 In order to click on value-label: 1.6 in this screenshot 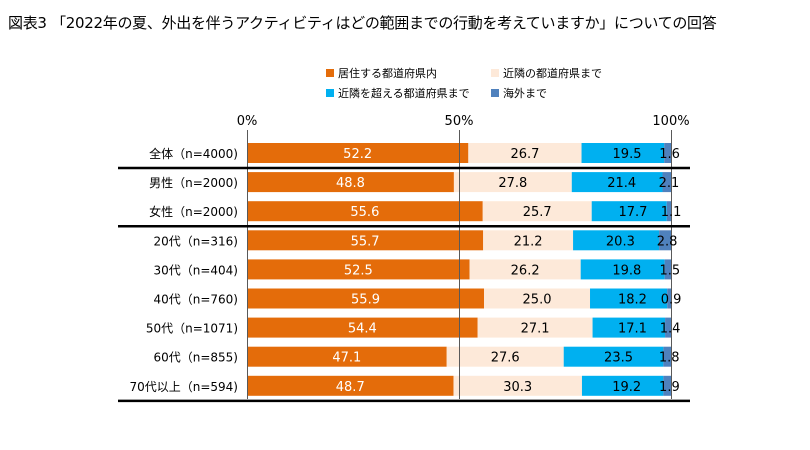, I will do `click(669, 154)`.